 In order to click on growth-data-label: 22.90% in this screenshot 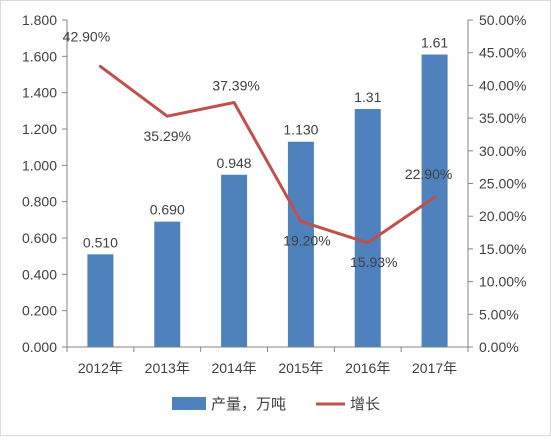, I will do `click(428, 174)`.